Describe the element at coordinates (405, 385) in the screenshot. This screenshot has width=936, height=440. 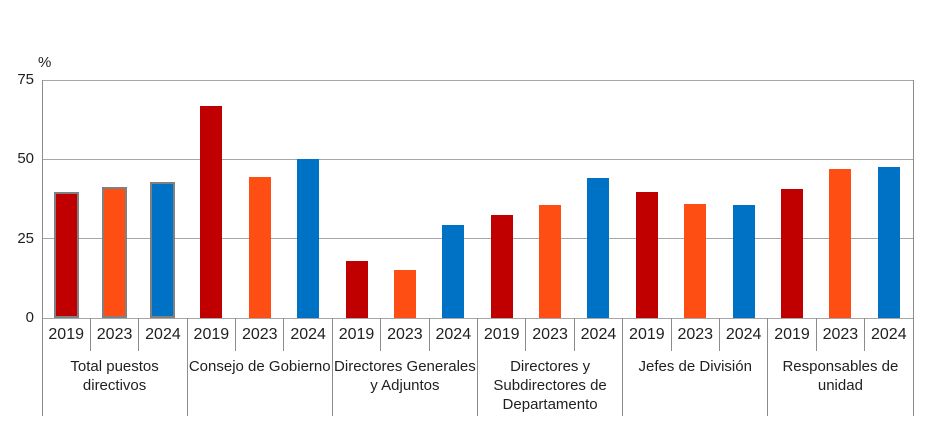
I see `group-label-line: y Adjuntos` at that location.